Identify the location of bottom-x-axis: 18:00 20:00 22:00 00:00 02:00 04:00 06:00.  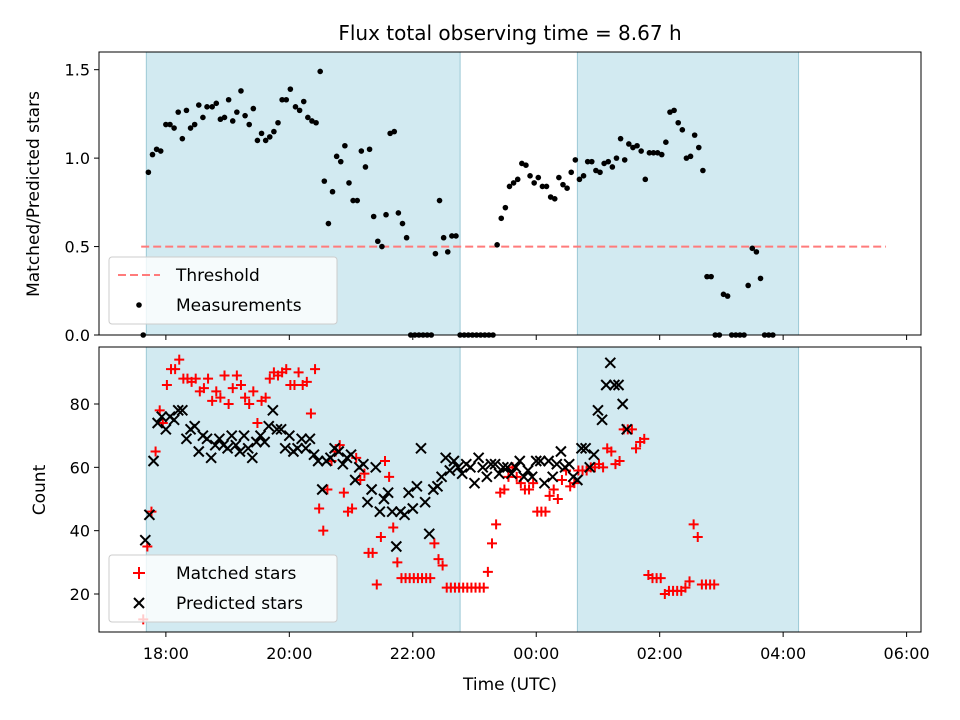
(536, 647).